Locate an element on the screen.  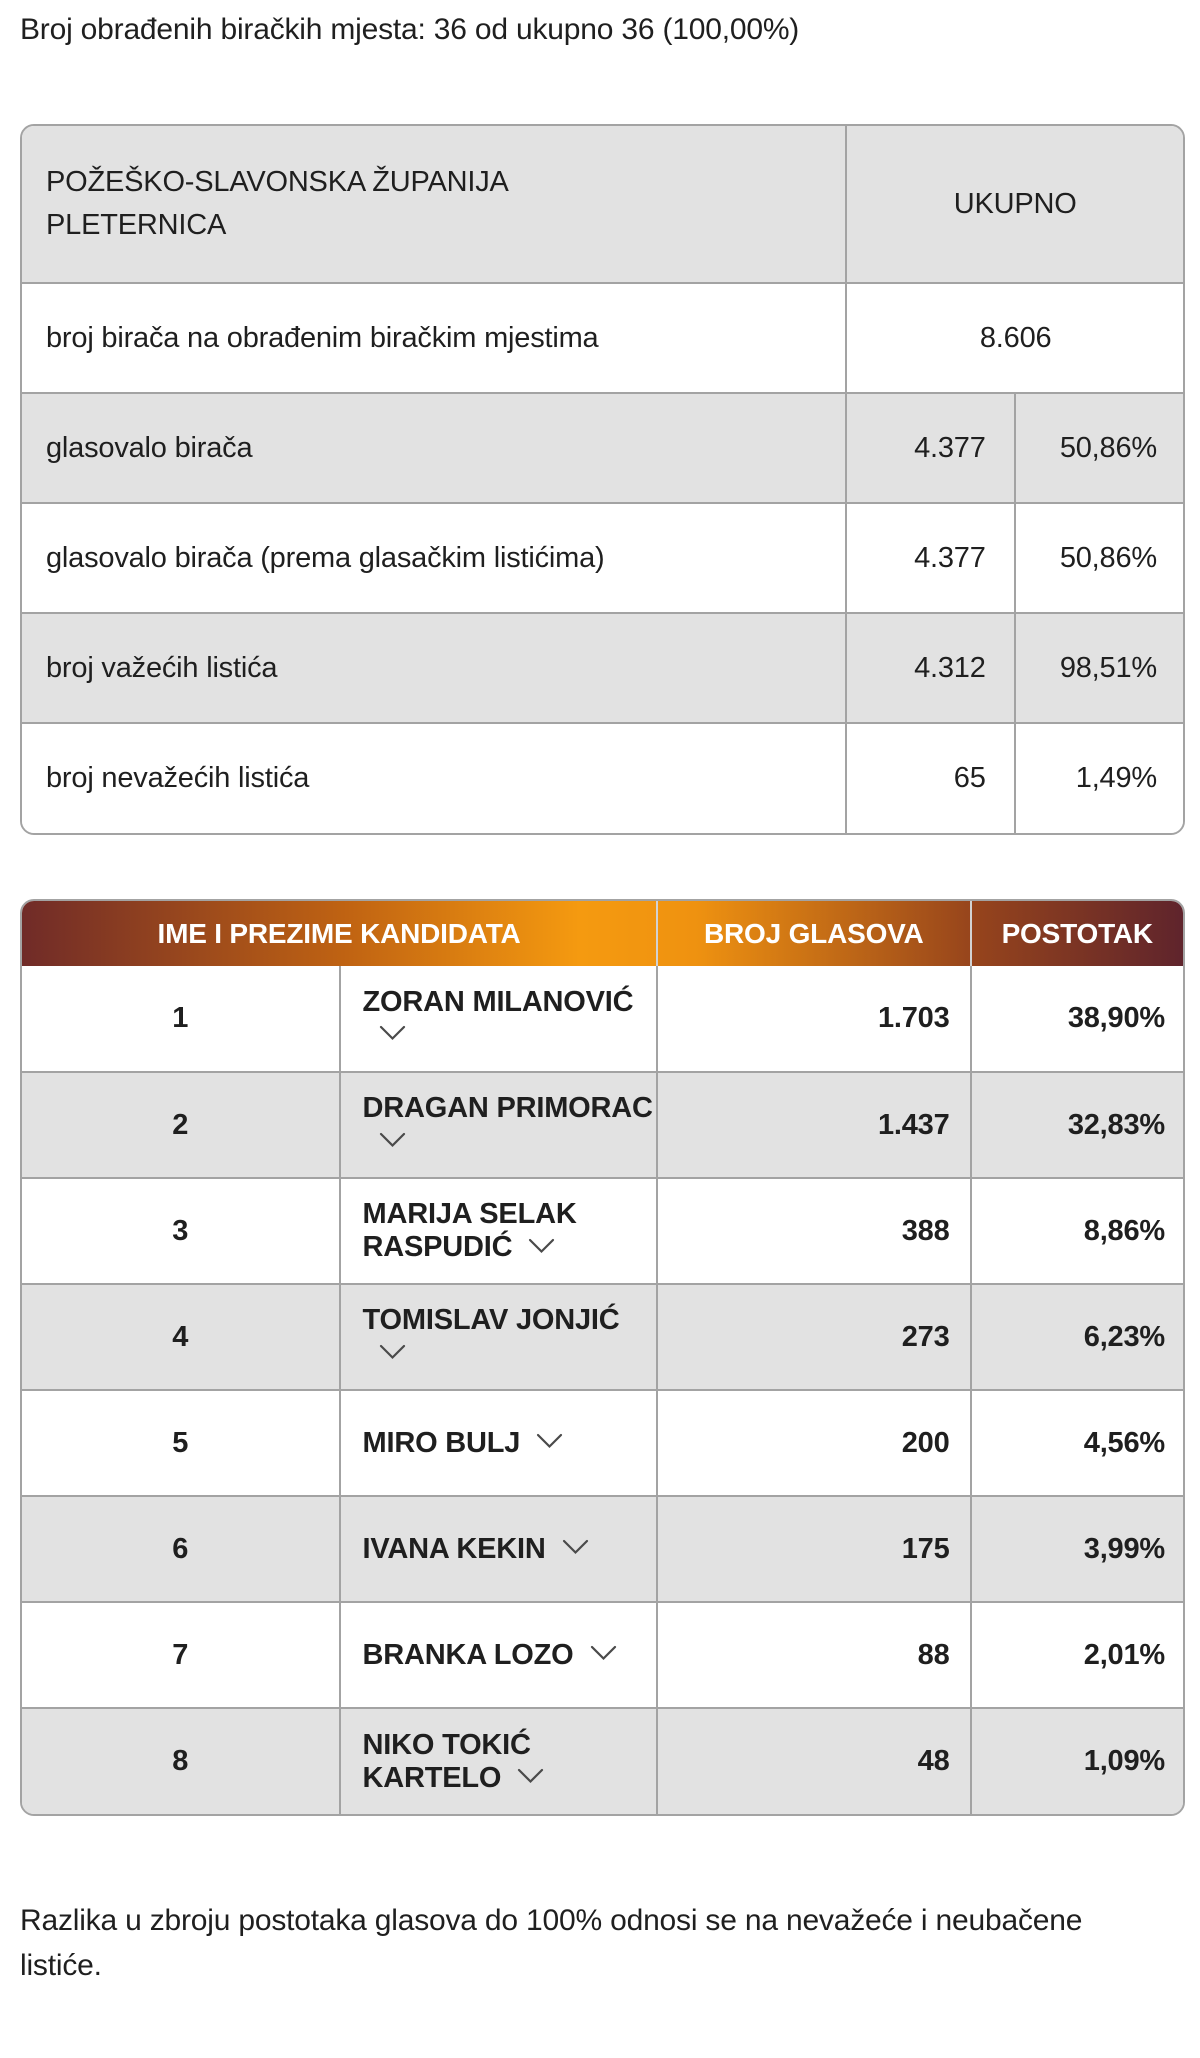
candidate-percent: 3,99% is located at coordinates (1076, 1549).